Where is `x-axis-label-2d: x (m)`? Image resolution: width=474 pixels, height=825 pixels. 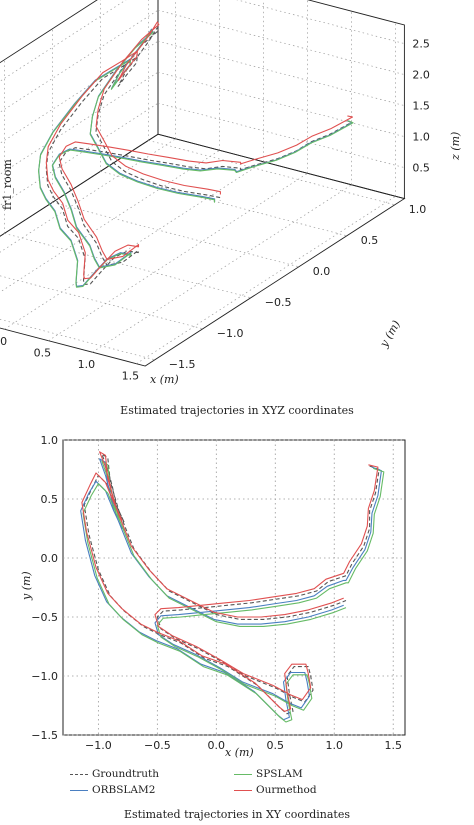 x-axis-label-2d: x (m) is located at coordinates (239, 752).